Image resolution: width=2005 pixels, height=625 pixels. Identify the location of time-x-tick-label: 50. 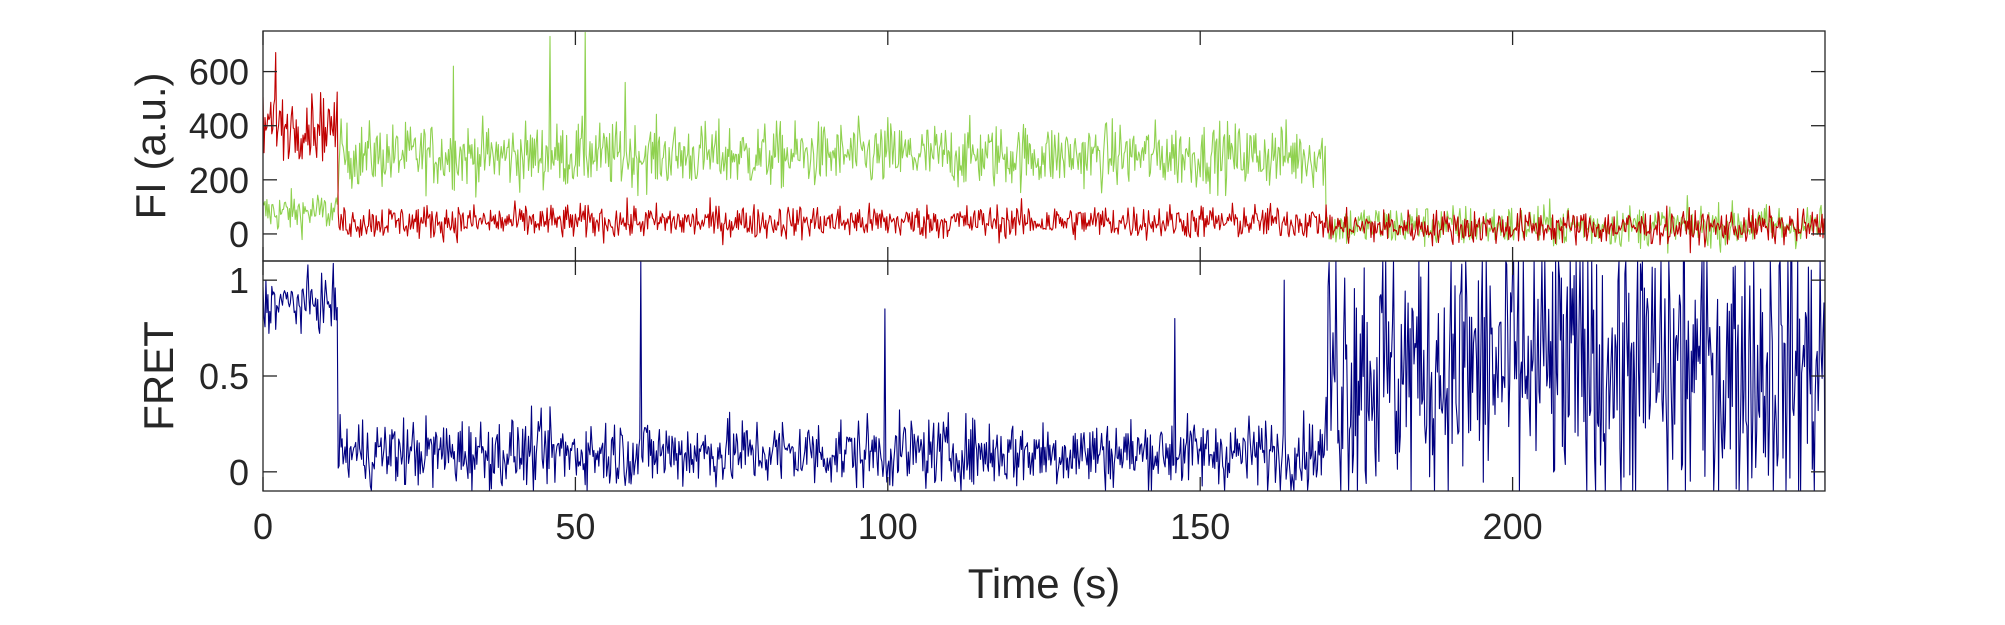
(575, 526).